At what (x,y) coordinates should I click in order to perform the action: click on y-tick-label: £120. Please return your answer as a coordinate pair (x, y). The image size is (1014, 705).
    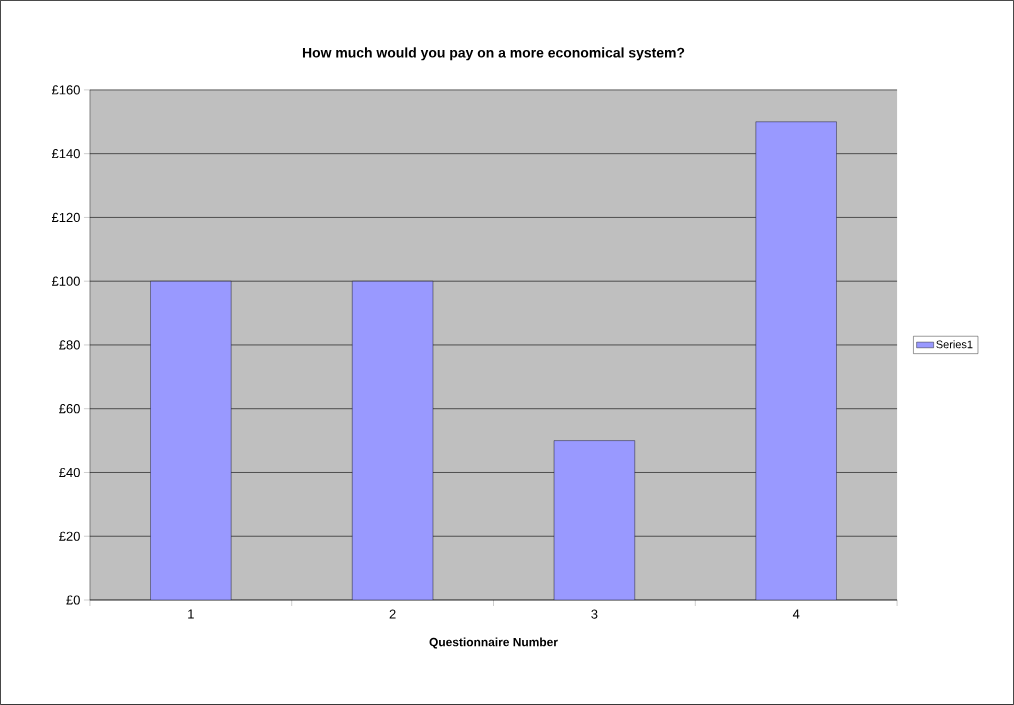
    Looking at the image, I should click on (65, 217).